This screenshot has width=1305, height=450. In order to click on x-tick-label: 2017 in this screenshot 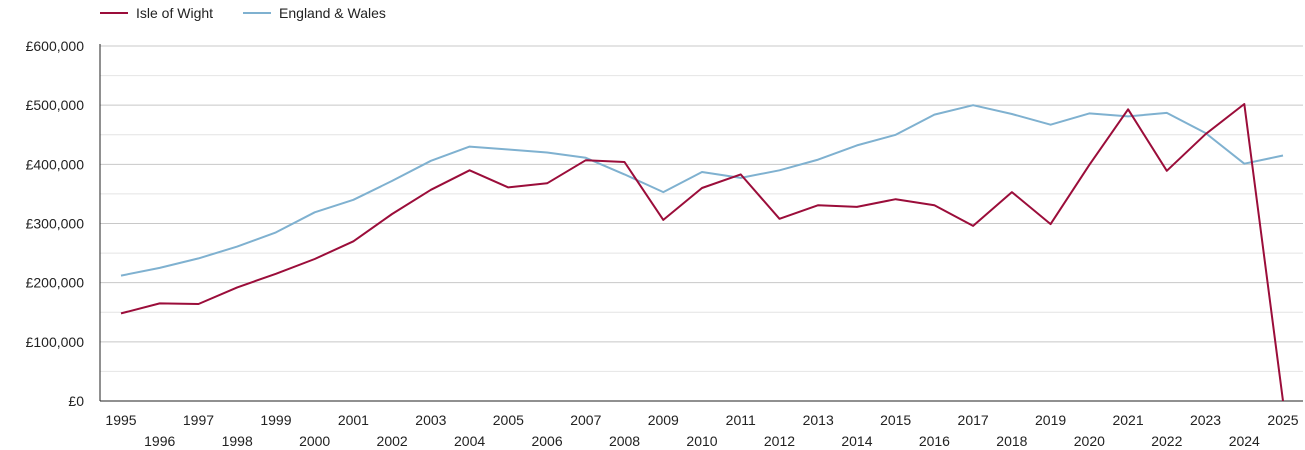, I will do `click(973, 420)`.